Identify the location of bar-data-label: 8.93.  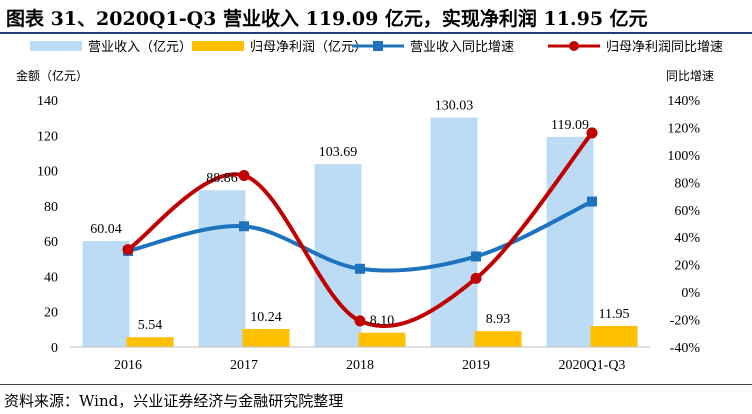
(498, 319).